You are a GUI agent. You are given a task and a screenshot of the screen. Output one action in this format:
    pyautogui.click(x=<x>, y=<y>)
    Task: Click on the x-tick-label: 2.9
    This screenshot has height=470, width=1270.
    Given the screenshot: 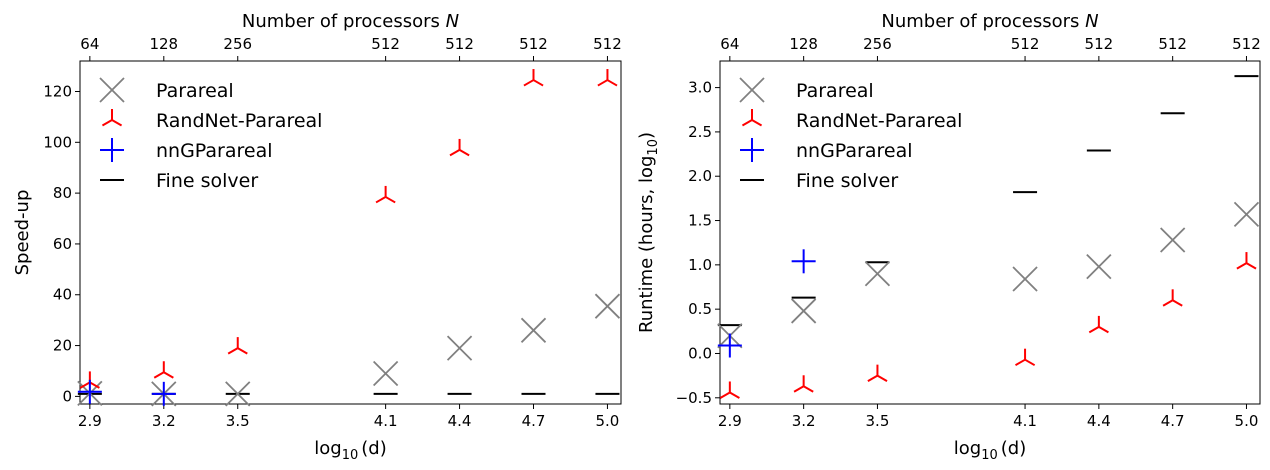 What is the action you would take?
    pyautogui.click(x=730, y=421)
    